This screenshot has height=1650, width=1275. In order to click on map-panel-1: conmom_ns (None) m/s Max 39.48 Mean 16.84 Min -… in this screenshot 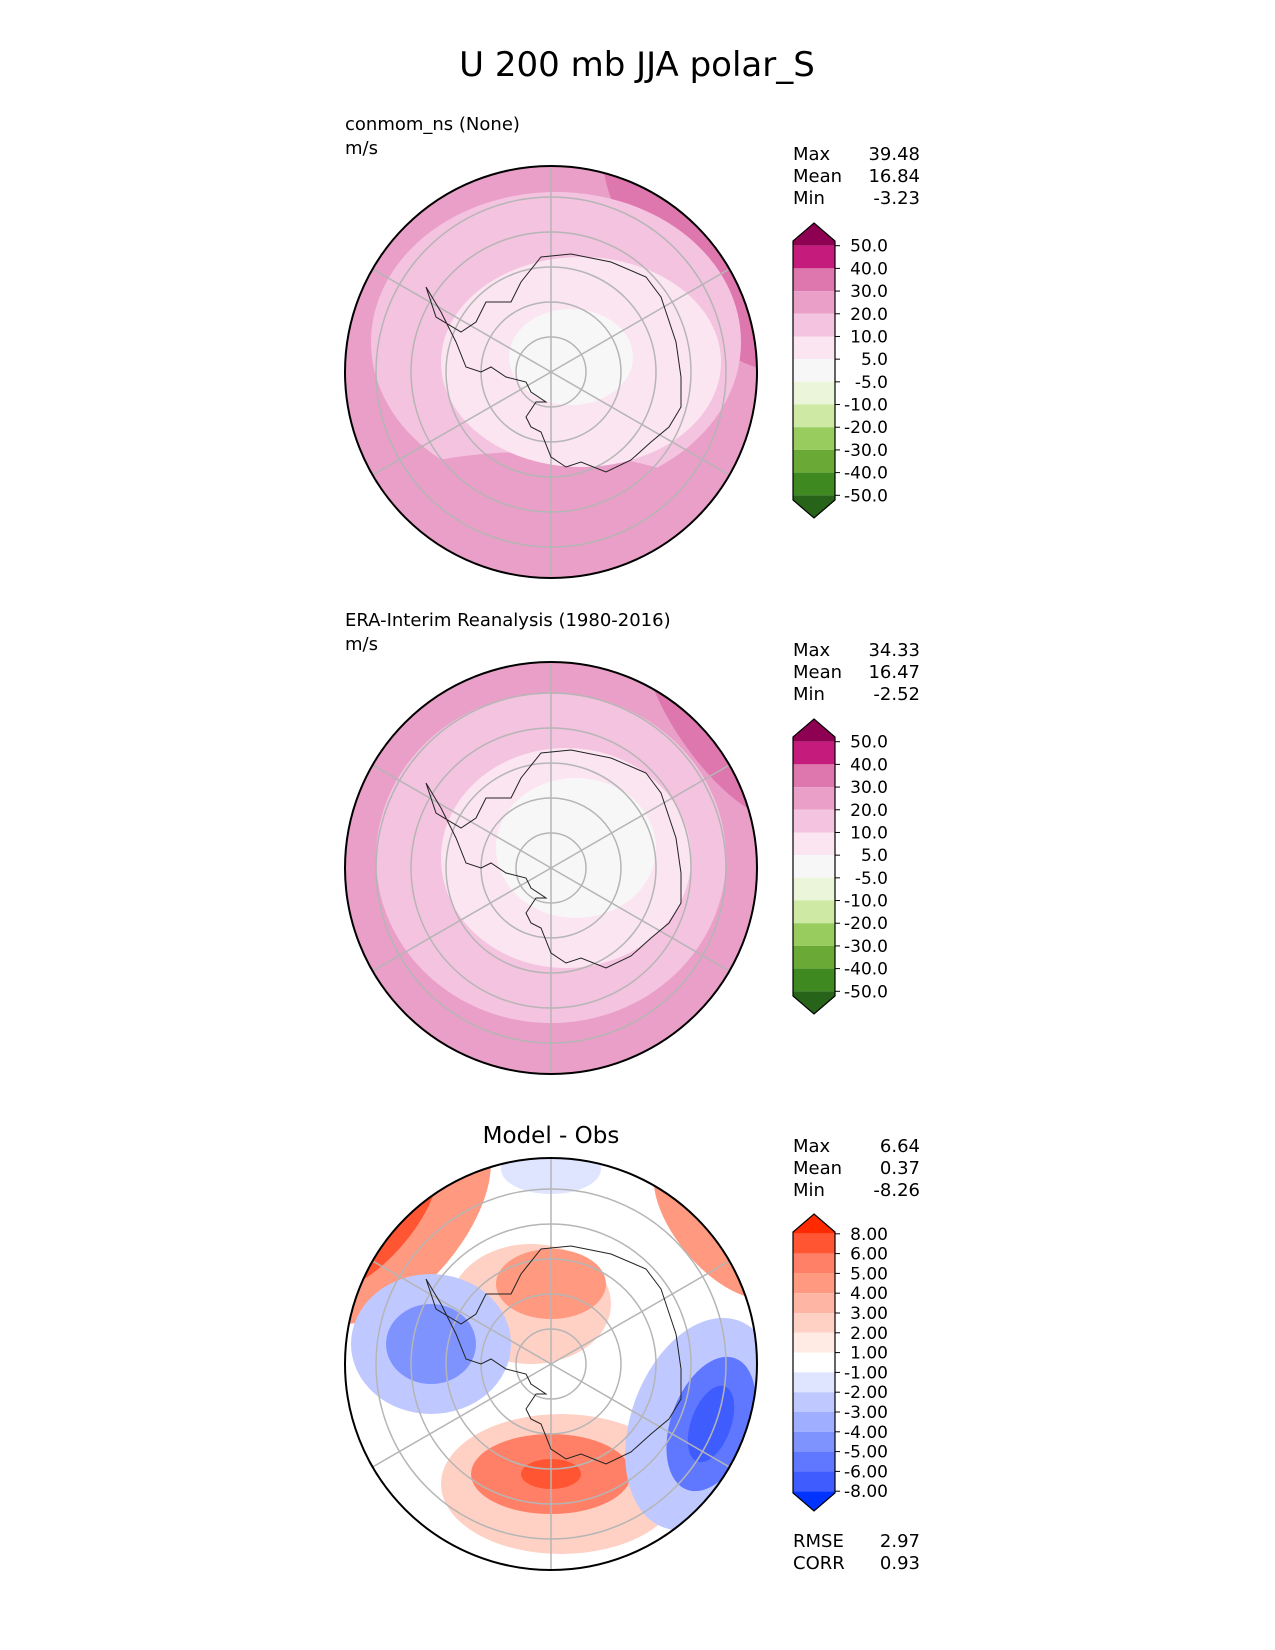, I will do `click(632, 346)`.